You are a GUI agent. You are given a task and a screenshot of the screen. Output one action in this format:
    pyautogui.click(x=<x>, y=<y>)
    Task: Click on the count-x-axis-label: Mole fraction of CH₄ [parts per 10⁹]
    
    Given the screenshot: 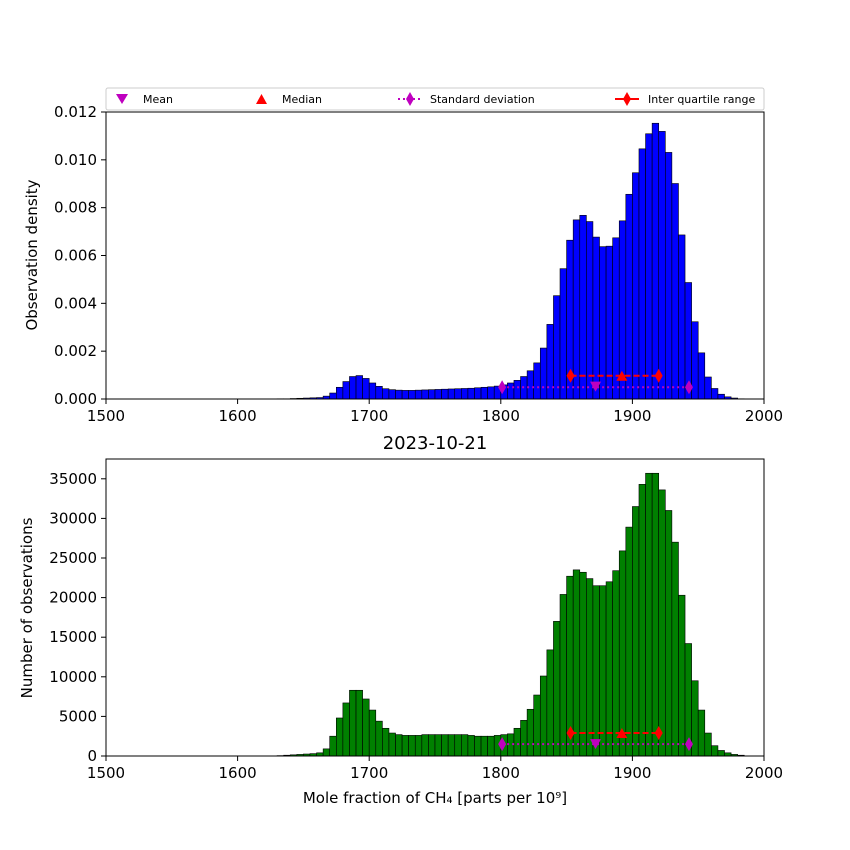 What is the action you would take?
    pyautogui.click(x=435, y=798)
    